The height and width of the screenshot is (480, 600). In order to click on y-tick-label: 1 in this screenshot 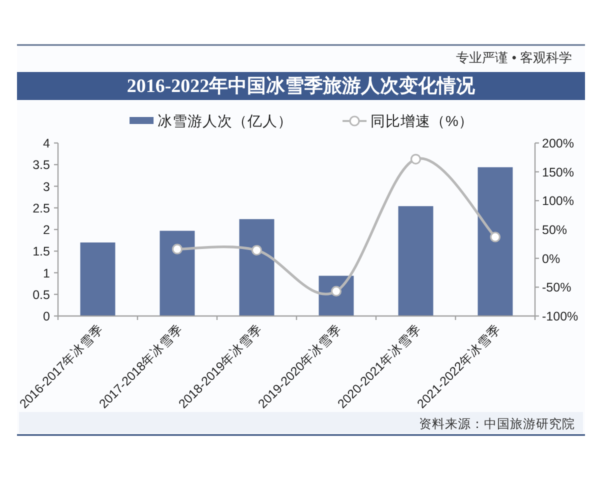, I will do `click(46, 273)`.